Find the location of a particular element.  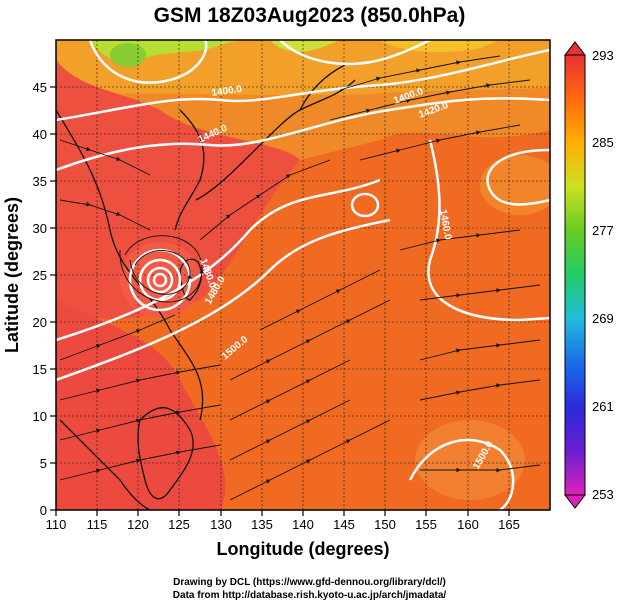

x-tick-label: 155 is located at coordinates (426, 524).